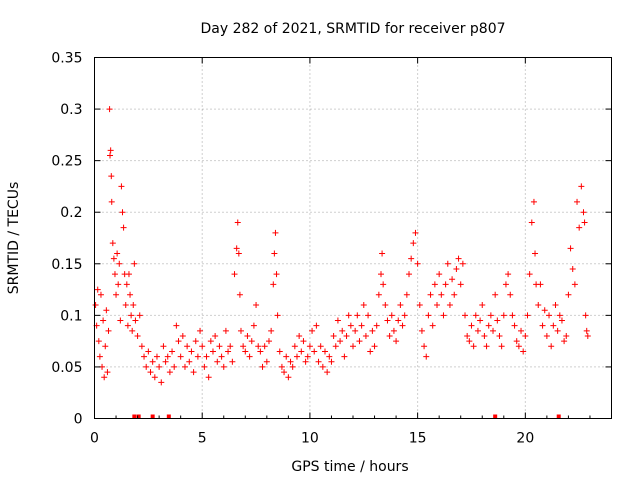 The height and width of the screenshot is (480, 640). What do you see at coordinates (66, 368) in the screenshot?
I see `y-tick-label: 0.05` at bounding box center [66, 368].